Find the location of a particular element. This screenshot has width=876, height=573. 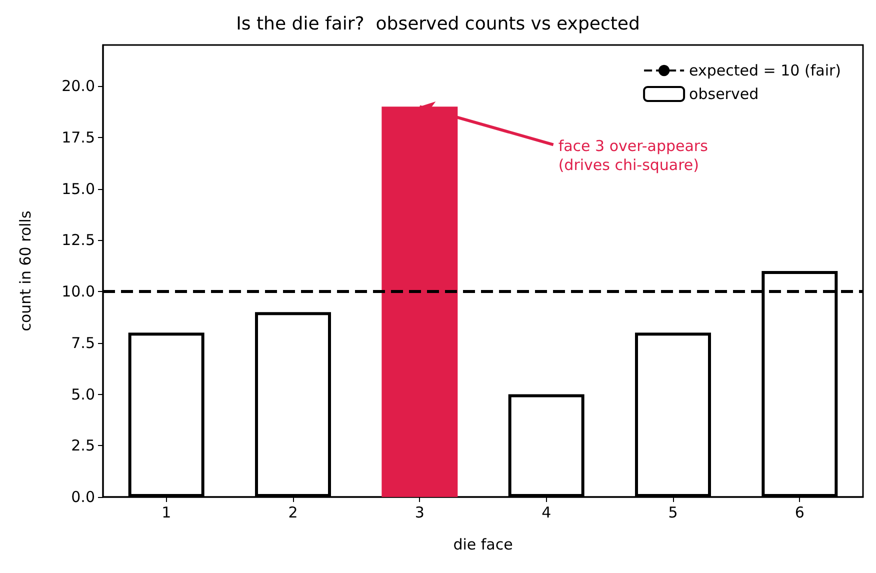

x-tick-label: 1 is located at coordinates (167, 513).